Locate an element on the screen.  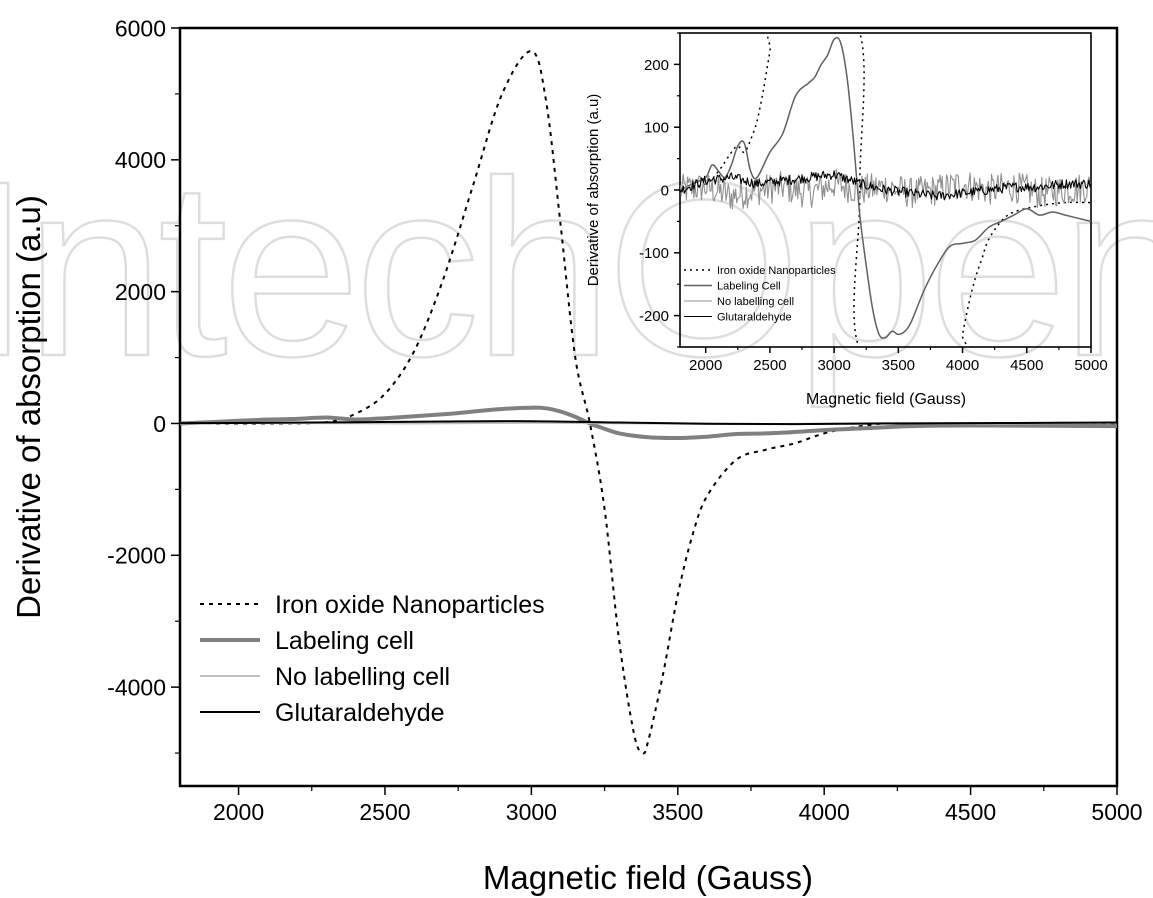
inset-y-axis-label: Derivative of absorption (a.u) is located at coordinates (593, 190).